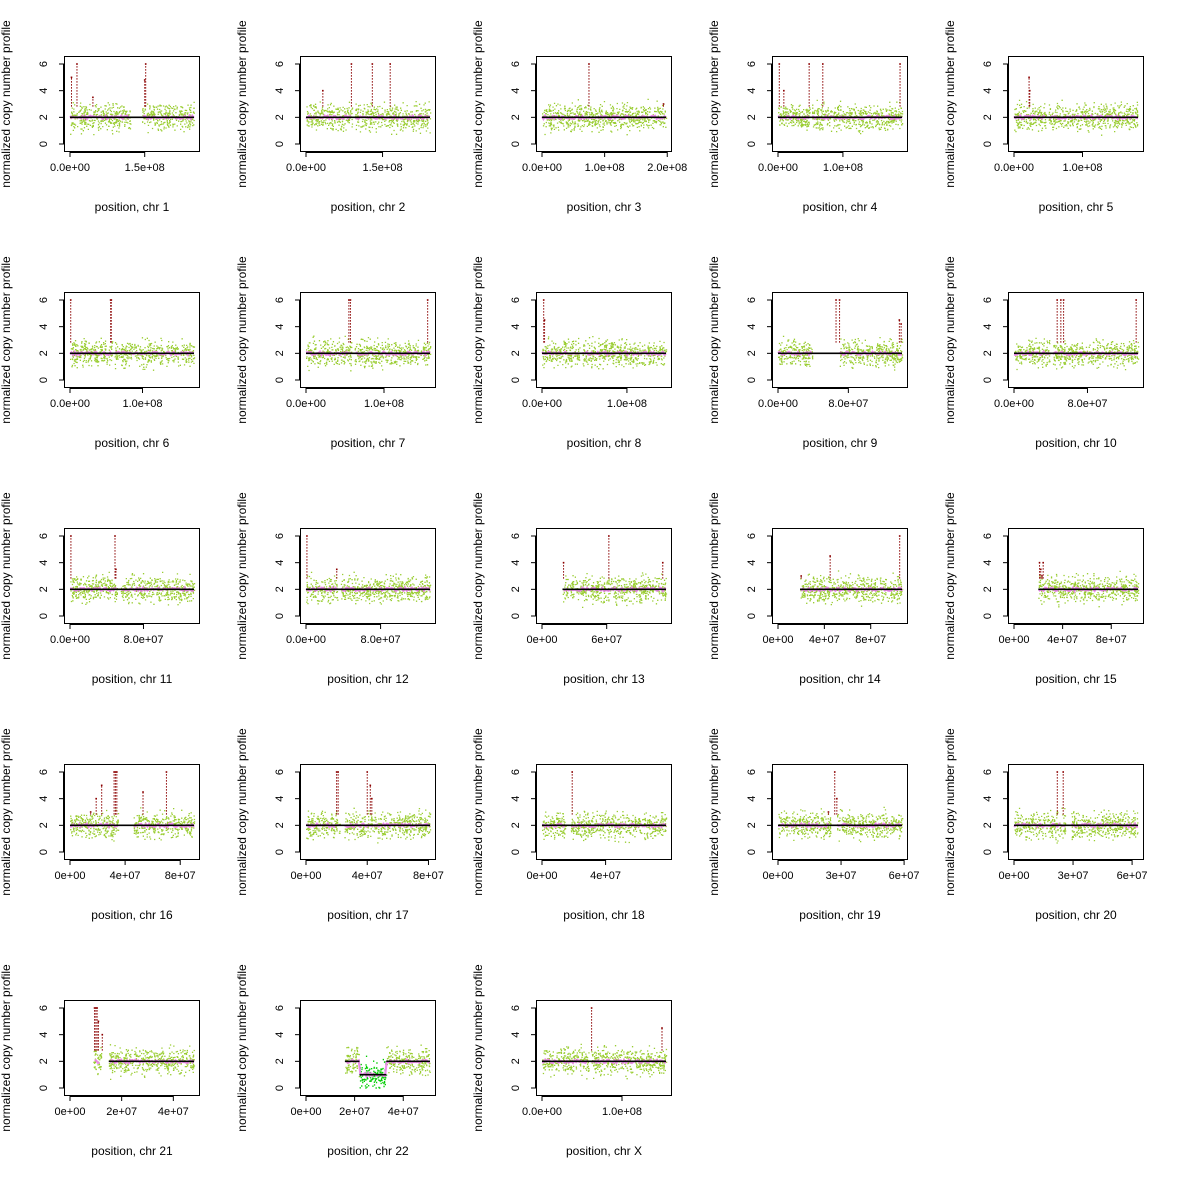 The height and width of the screenshot is (1185, 1180). I want to click on x-axis-label: position, chr 12, so click(368, 679).